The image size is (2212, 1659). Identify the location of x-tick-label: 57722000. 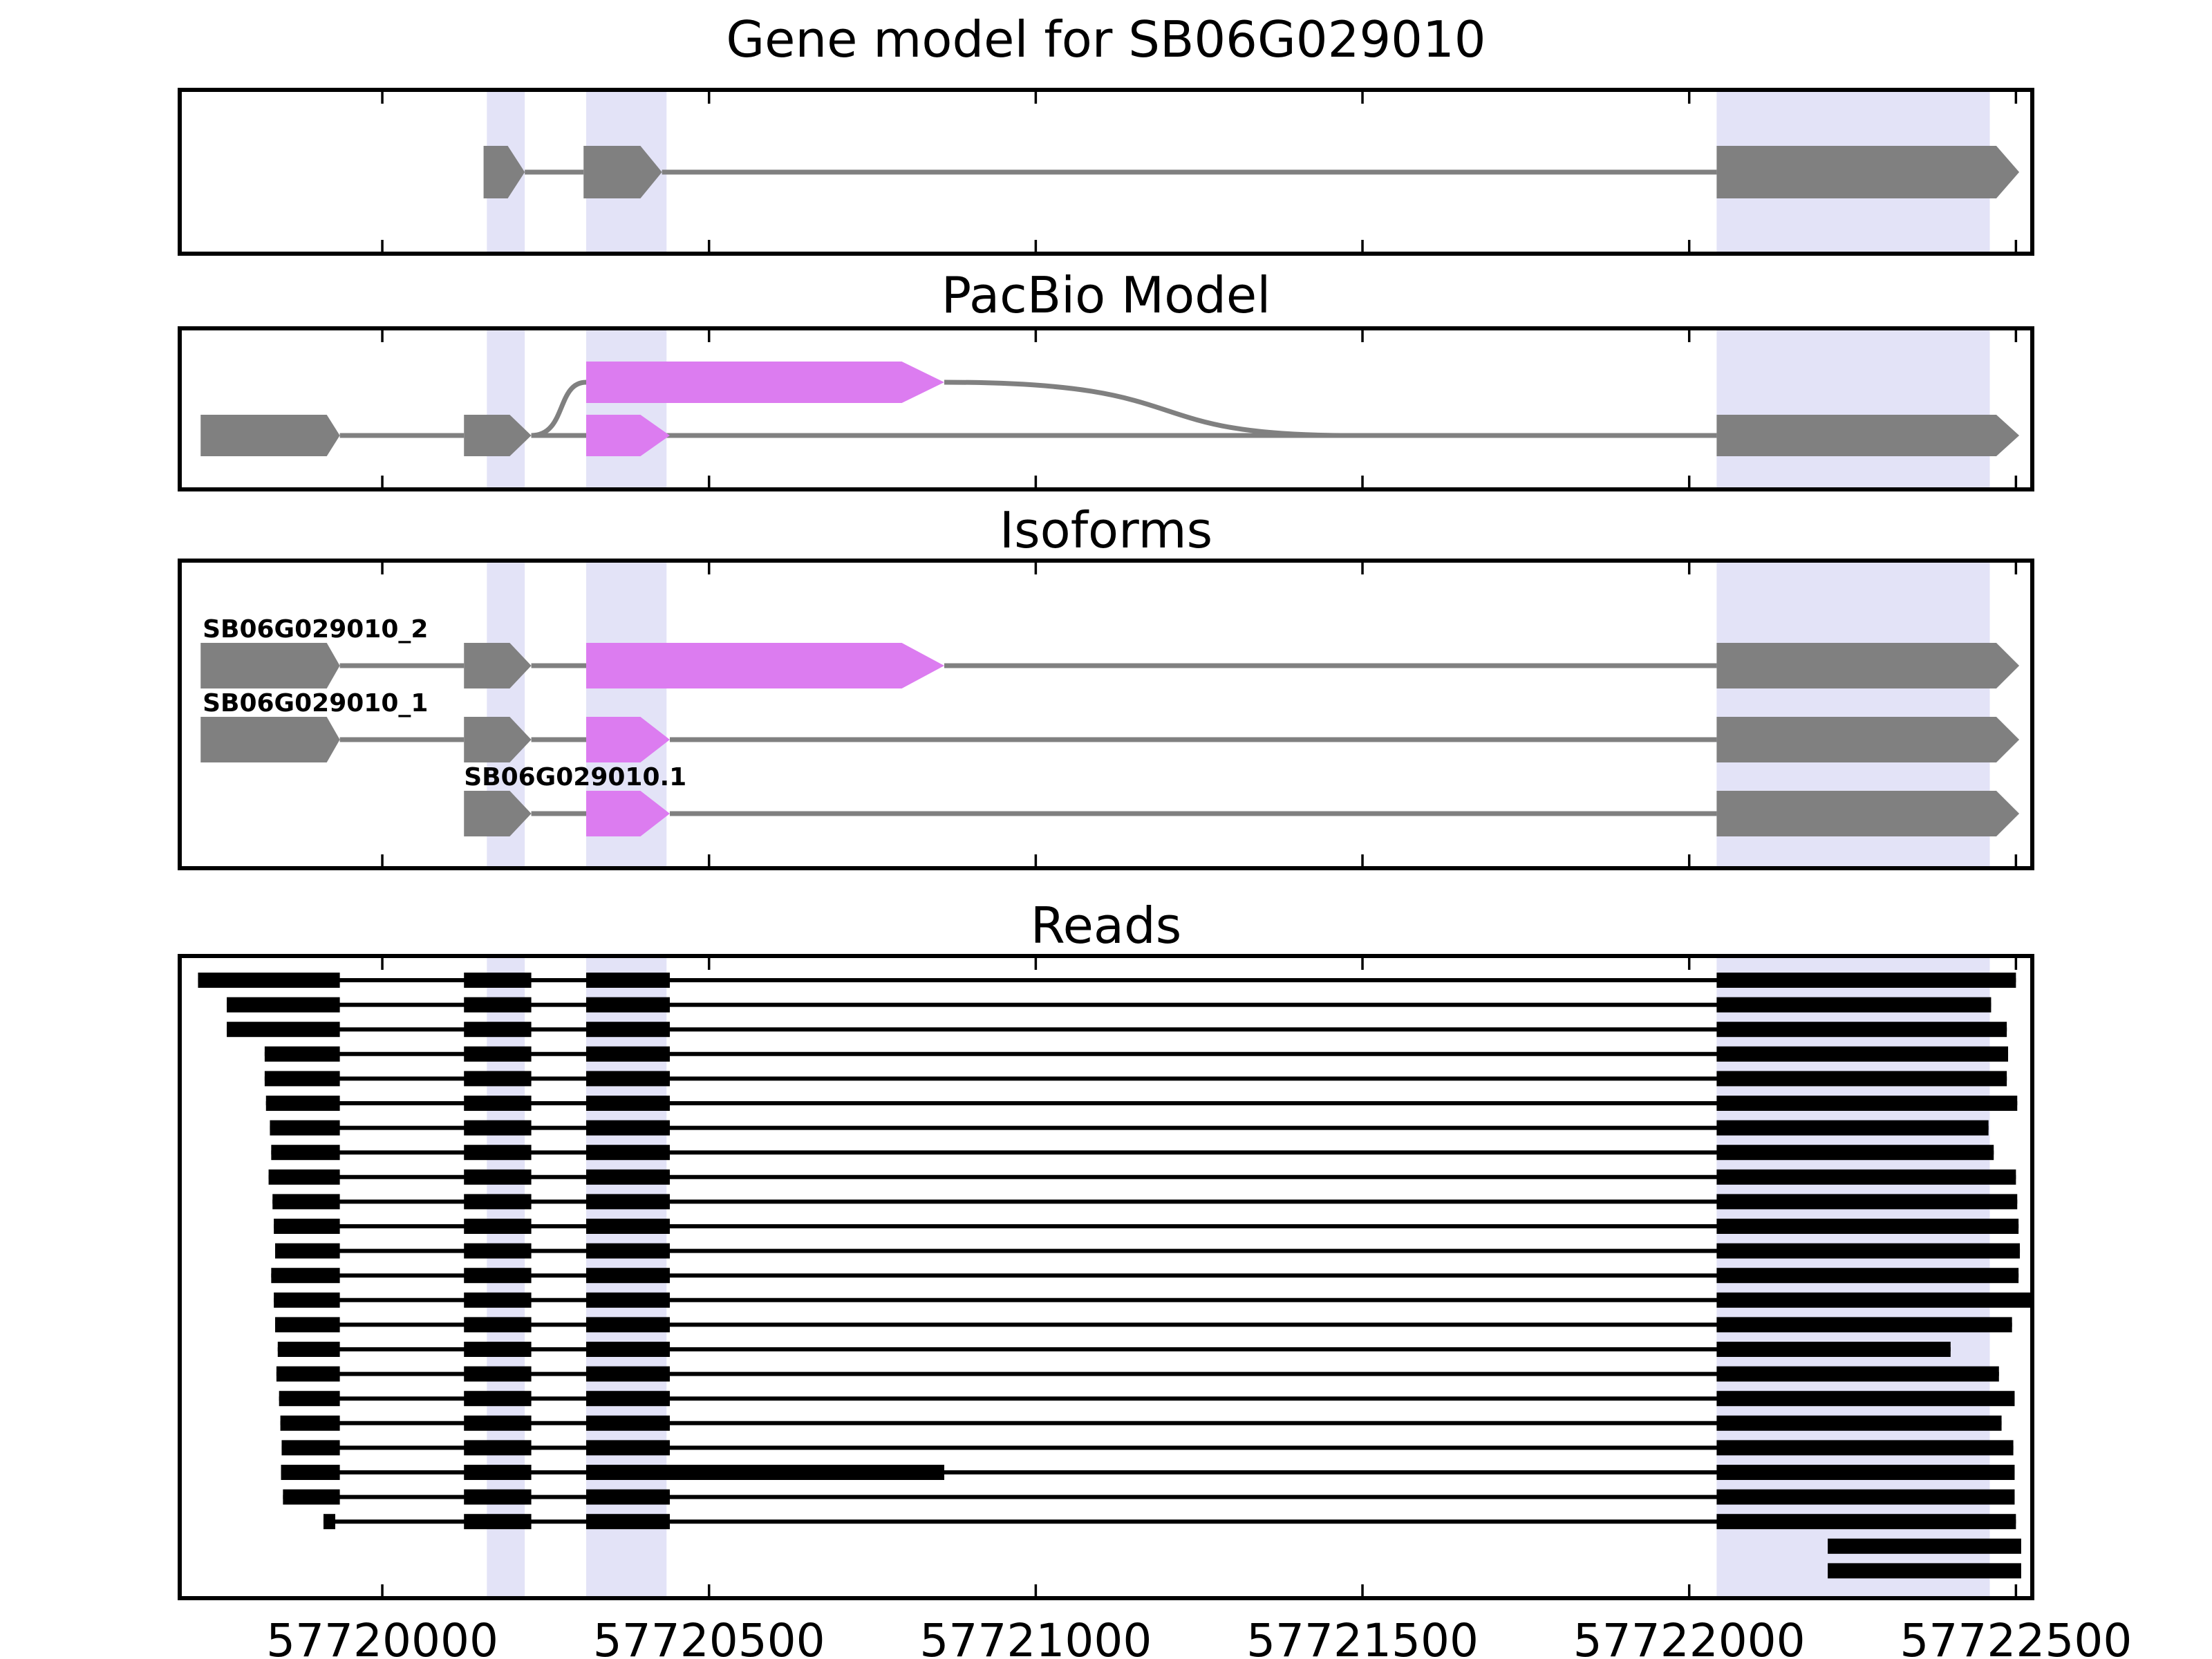
(1689, 1637).